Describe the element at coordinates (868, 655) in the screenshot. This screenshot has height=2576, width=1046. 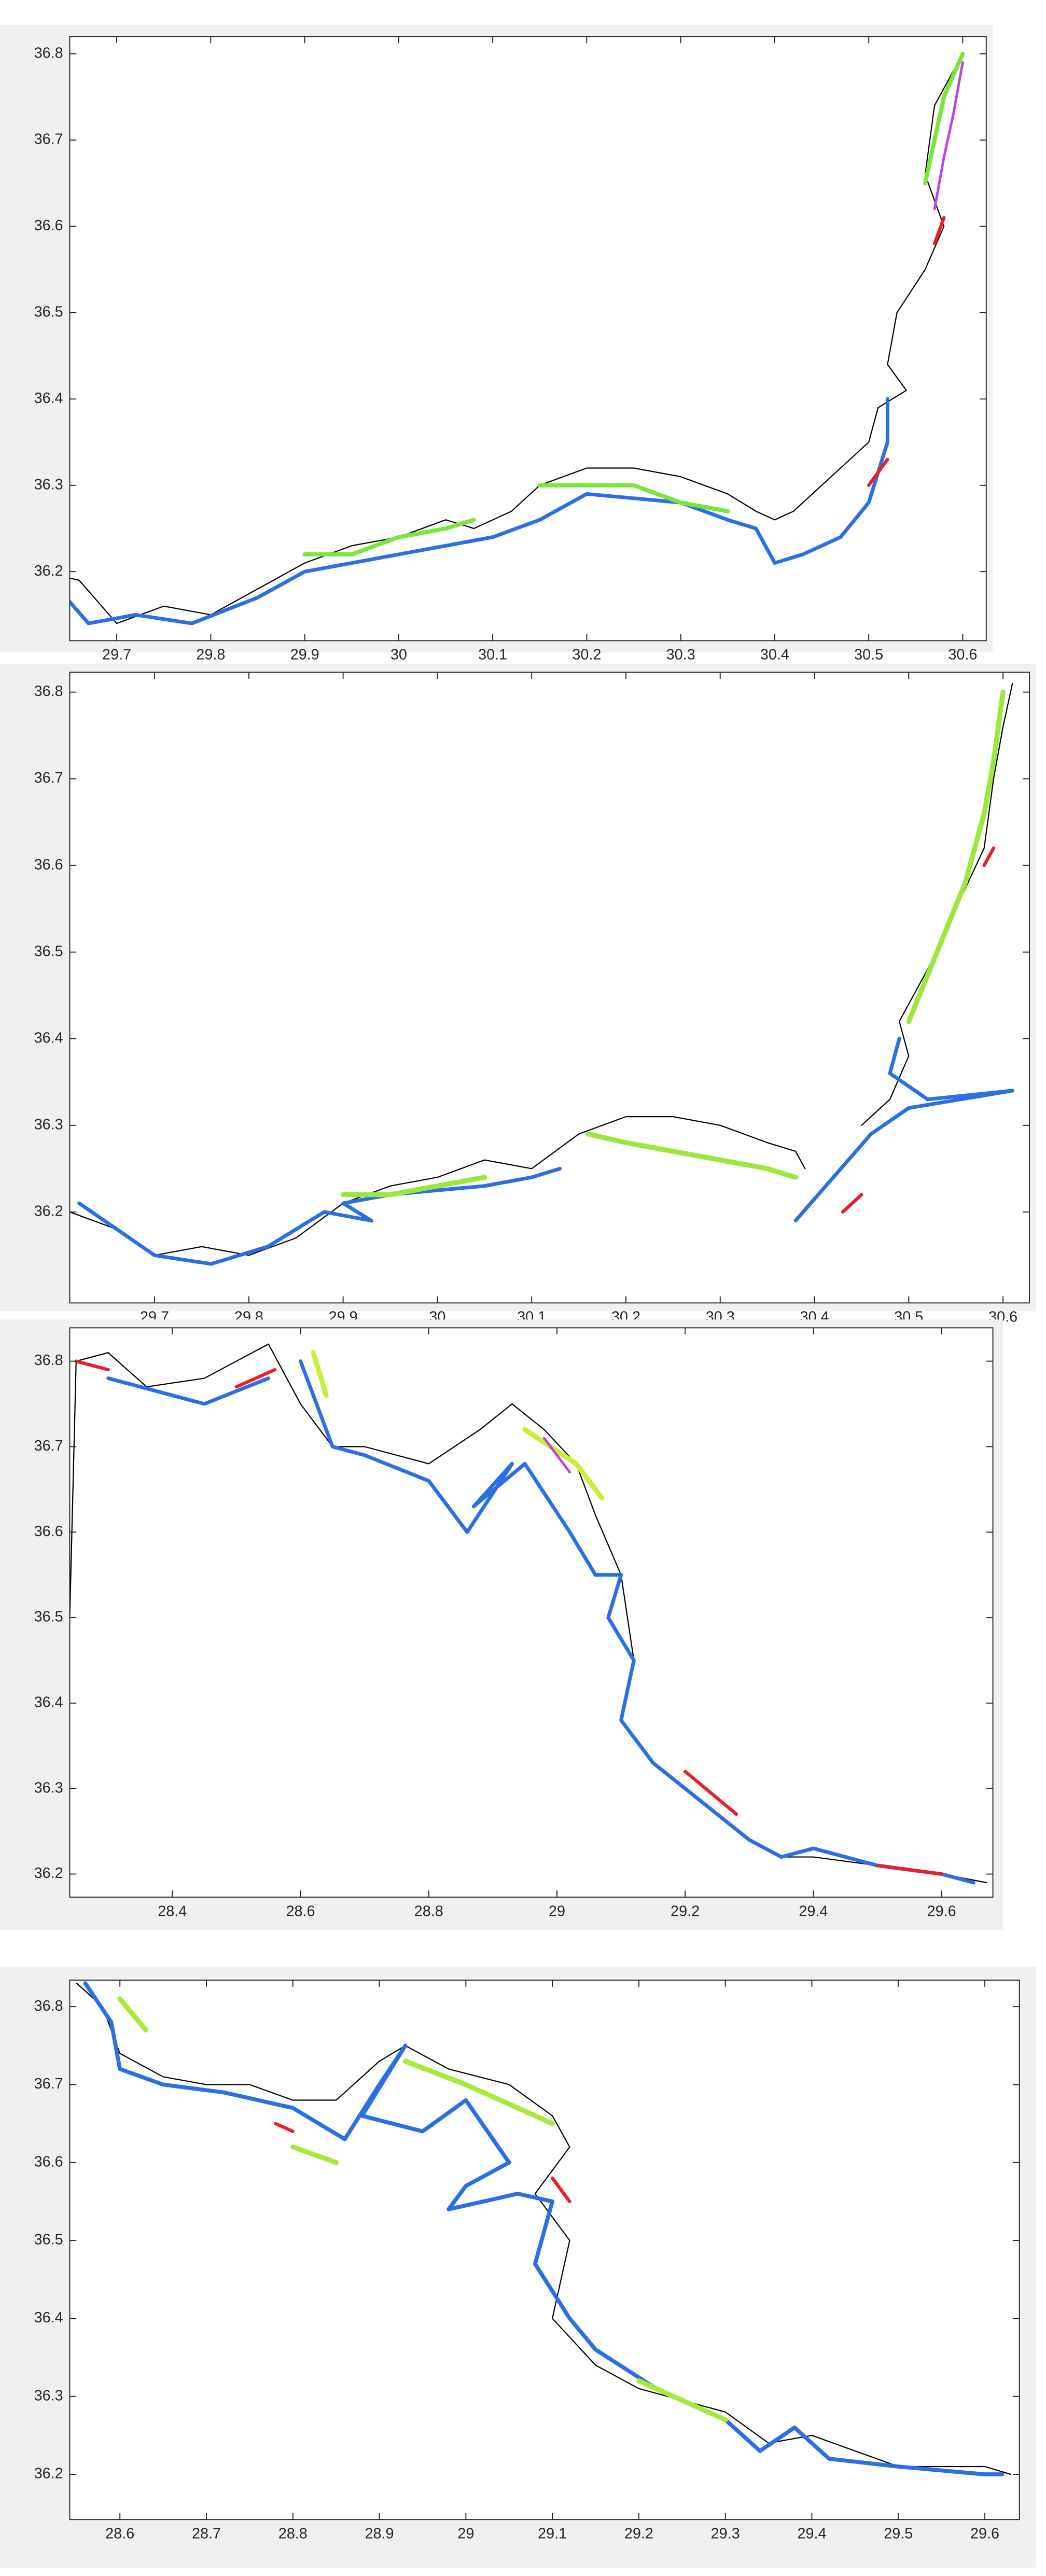
I see `x-tick-label: 30.5` at that location.